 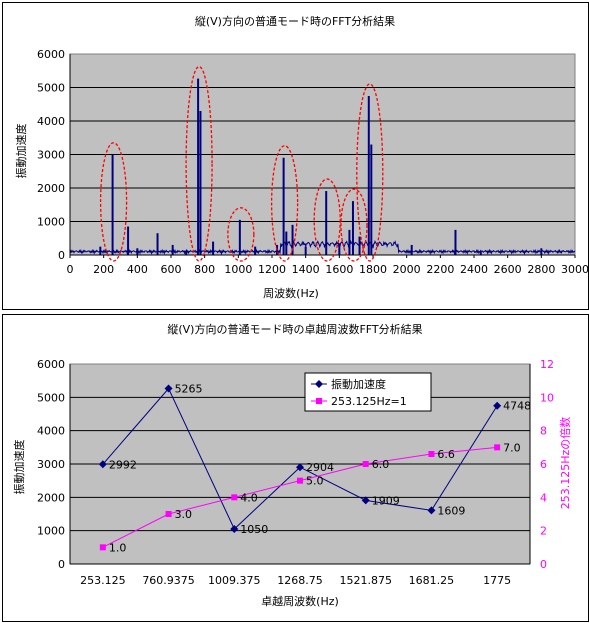 What do you see at coordinates (373, 269) in the screenshot?
I see `x-tick-label: 1800` at bounding box center [373, 269].